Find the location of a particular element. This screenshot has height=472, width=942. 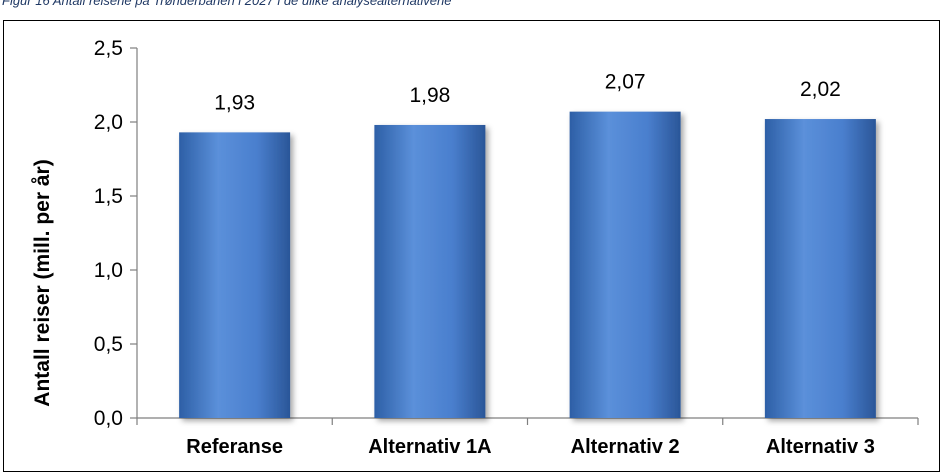

y-tick-label: 2,0 is located at coordinates (108, 122).